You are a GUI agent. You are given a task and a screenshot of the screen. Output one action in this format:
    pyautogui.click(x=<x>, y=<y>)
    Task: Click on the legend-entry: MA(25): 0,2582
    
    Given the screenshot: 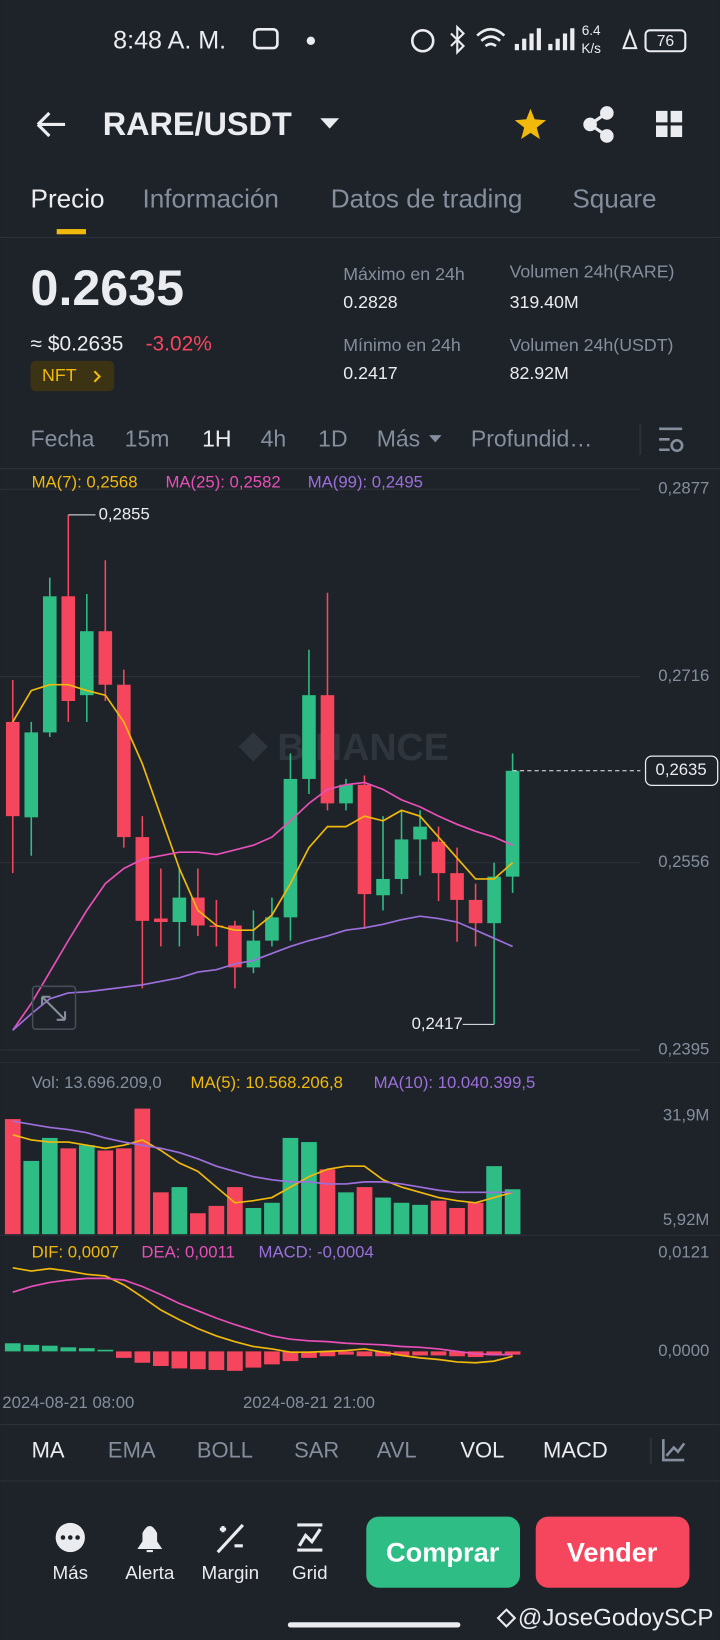 What is the action you would take?
    pyautogui.click(x=222, y=482)
    